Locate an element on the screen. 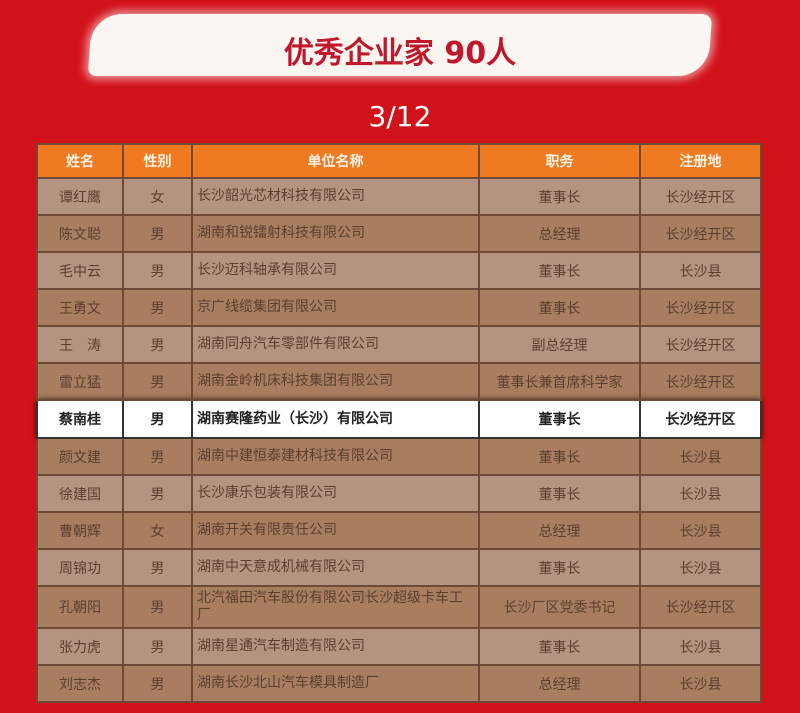 This screenshot has height=713, width=800. cell-position: 长沙厂区党委书记 is located at coordinates (559, 607).